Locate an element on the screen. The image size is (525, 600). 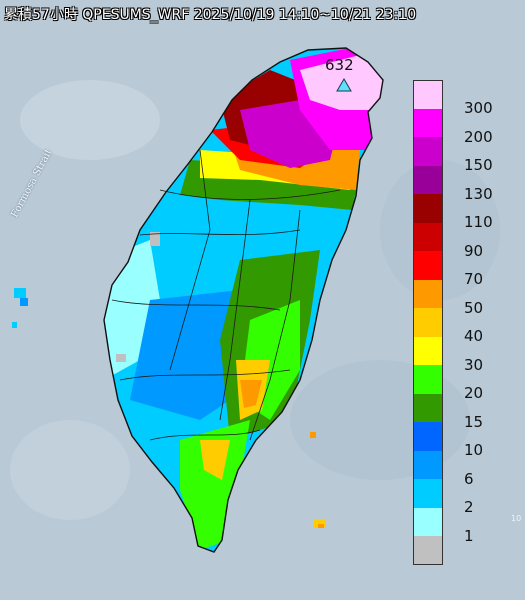
legend-label: 15 is located at coordinates (474, 421).